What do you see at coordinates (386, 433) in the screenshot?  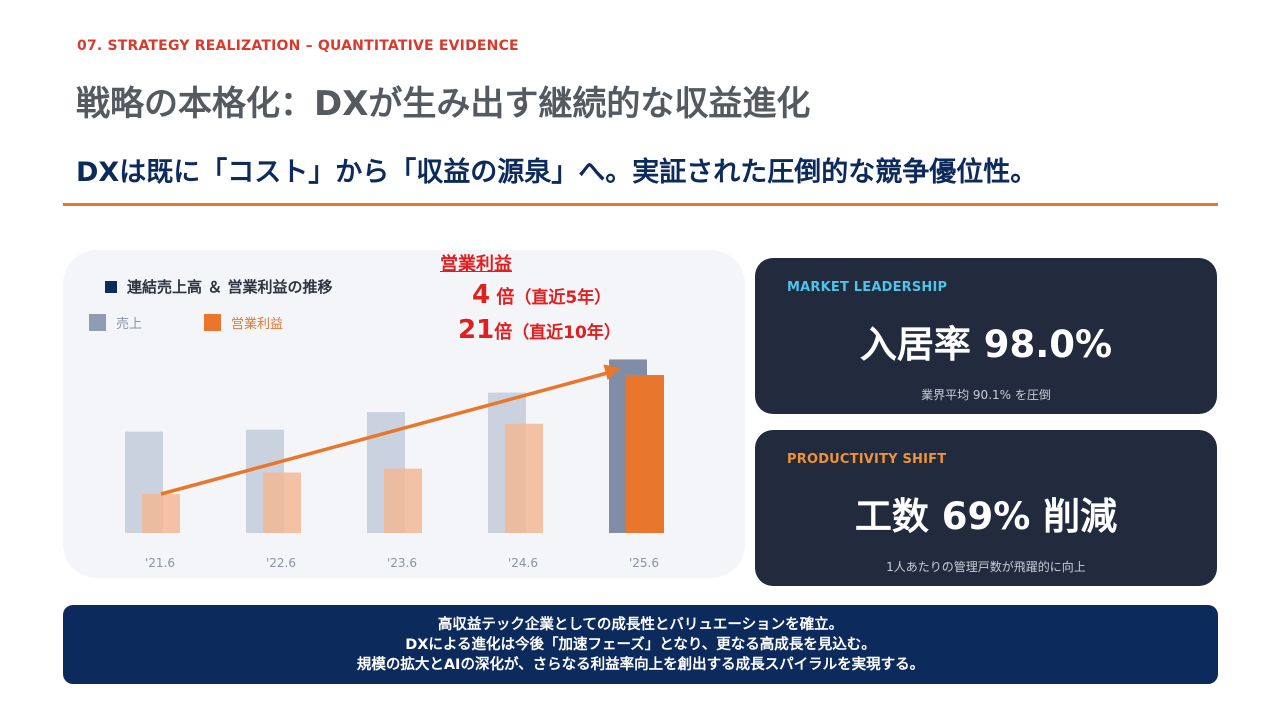 I see `trend-arrow-line` at bounding box center [386, 433].